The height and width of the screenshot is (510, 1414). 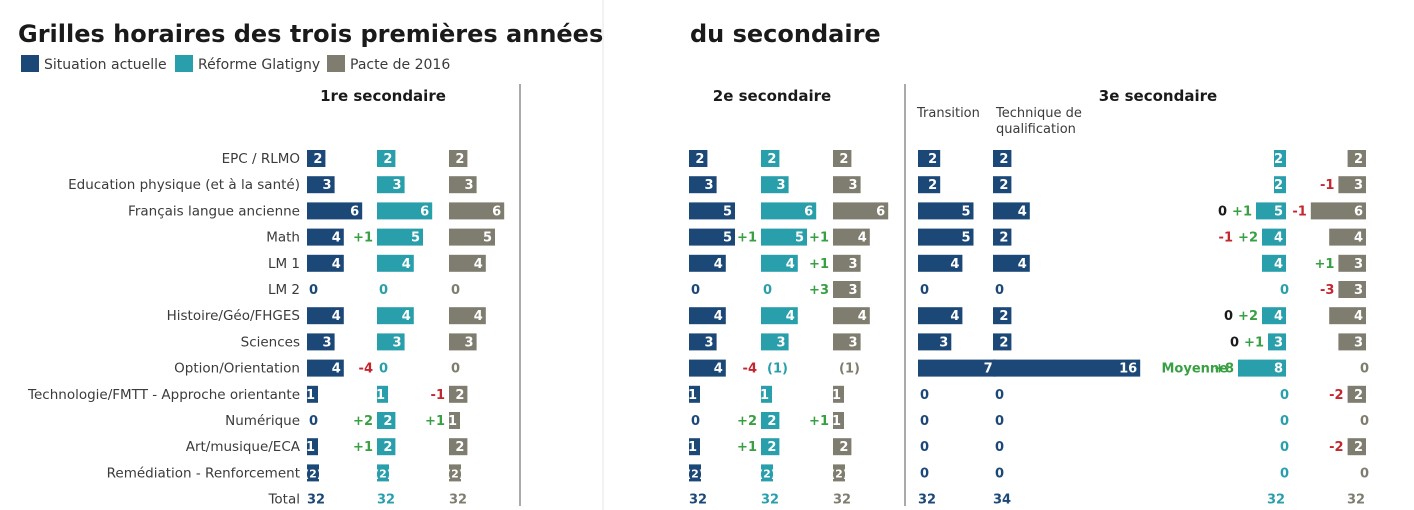 I want to click on bar-s5-r4, so click(x=847, y=263).